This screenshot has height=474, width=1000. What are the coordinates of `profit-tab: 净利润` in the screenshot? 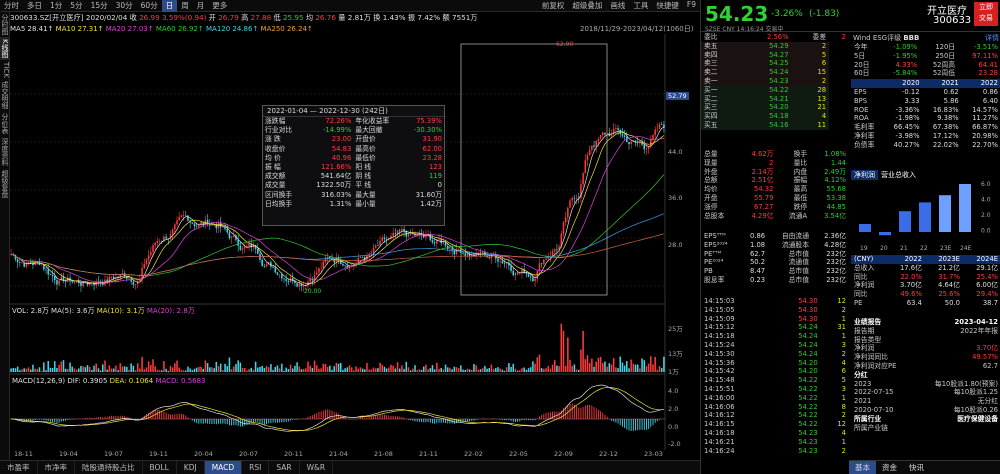 It's located at (864, 175).